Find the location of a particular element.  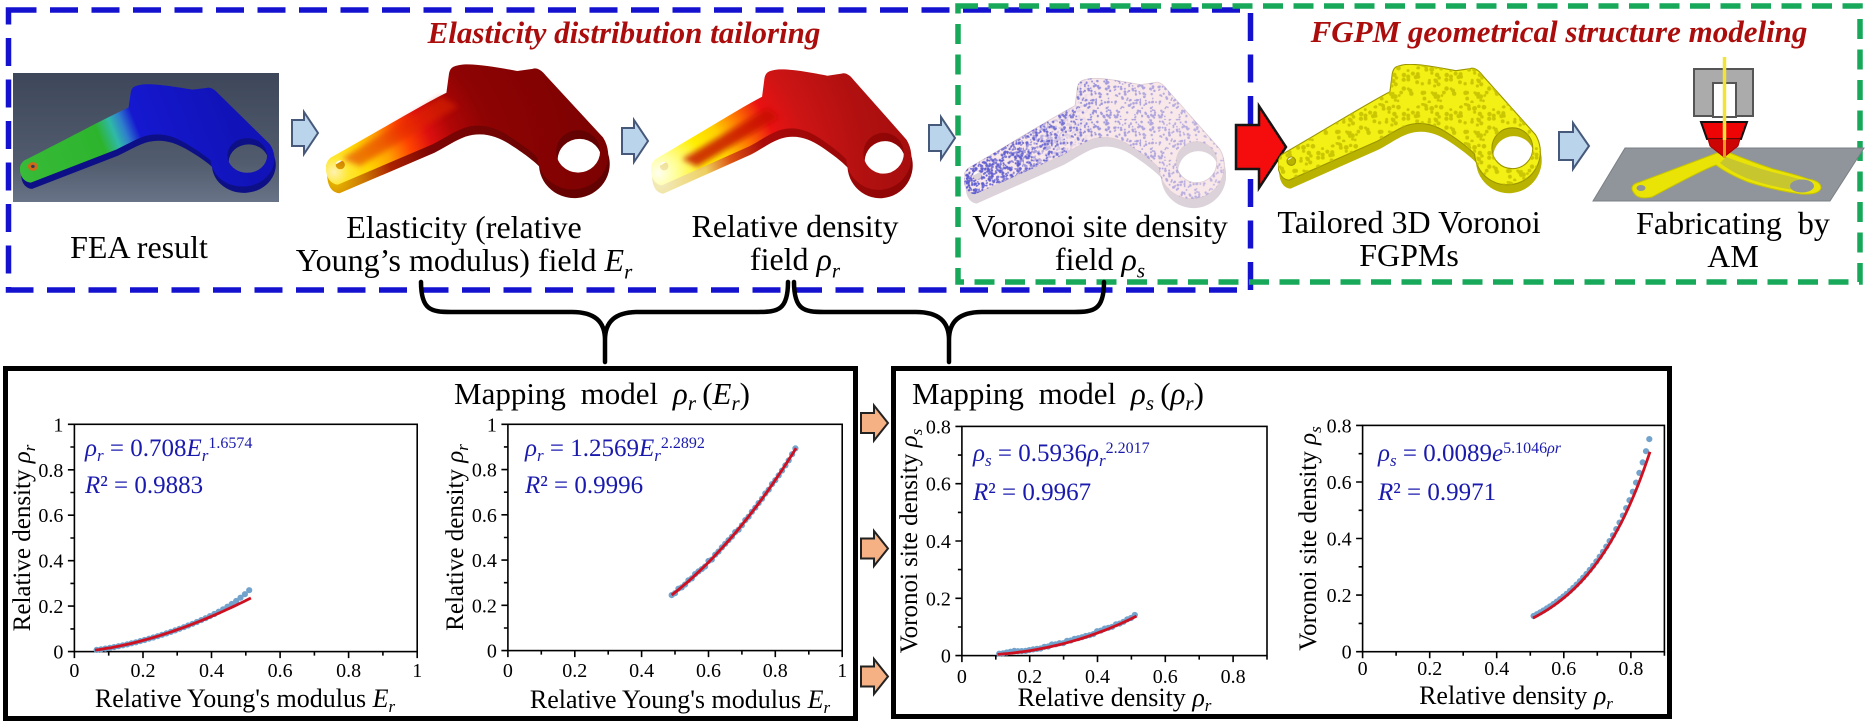

svg-text: Mapping model ρs (ρr) is located at coordinates (1058, 395).